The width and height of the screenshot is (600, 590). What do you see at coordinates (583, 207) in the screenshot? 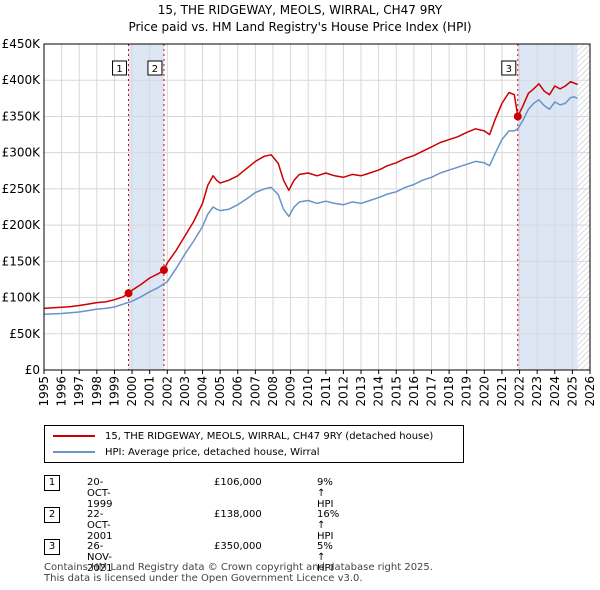
I see `hatched-region` at bounding box center [583, 207].